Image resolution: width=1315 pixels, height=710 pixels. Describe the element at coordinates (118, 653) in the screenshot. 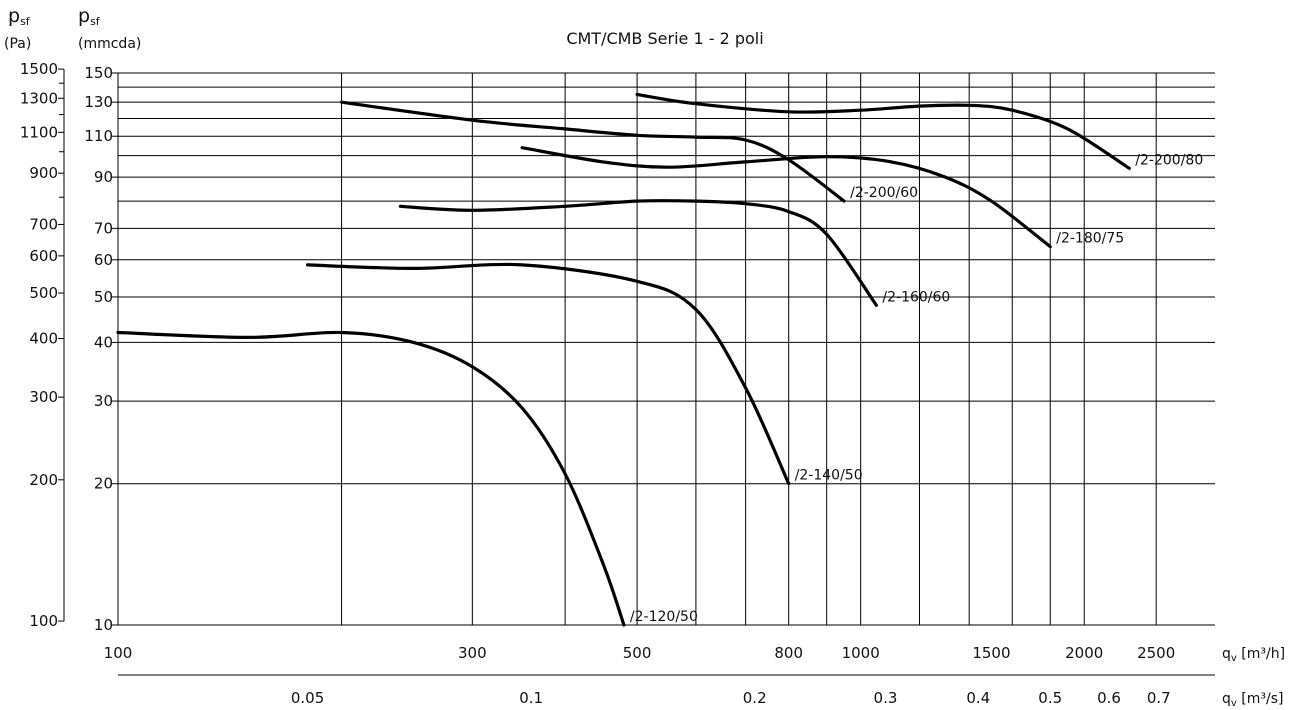

I see `x-tick-label-m3h: 100` at that location.